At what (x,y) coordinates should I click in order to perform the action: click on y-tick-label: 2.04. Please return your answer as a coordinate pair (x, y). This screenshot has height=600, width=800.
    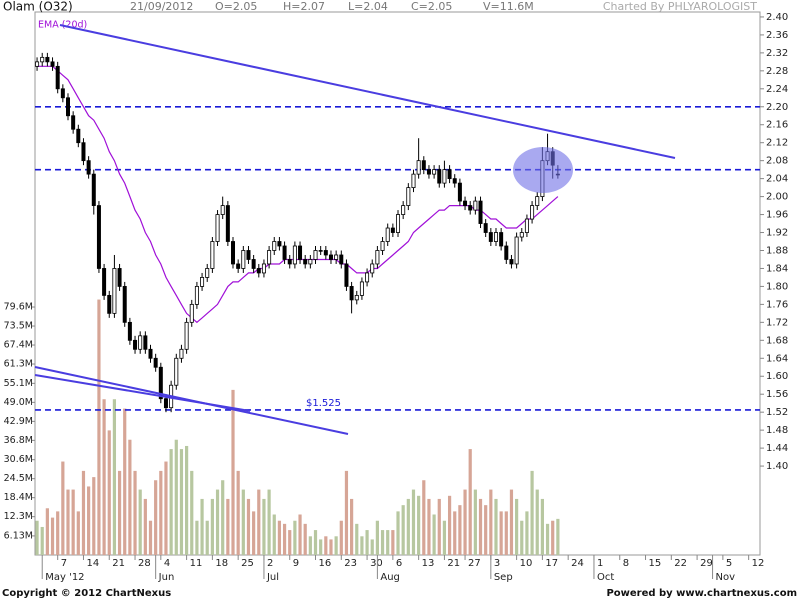
    Looking at the image, I should click on (777, 179).